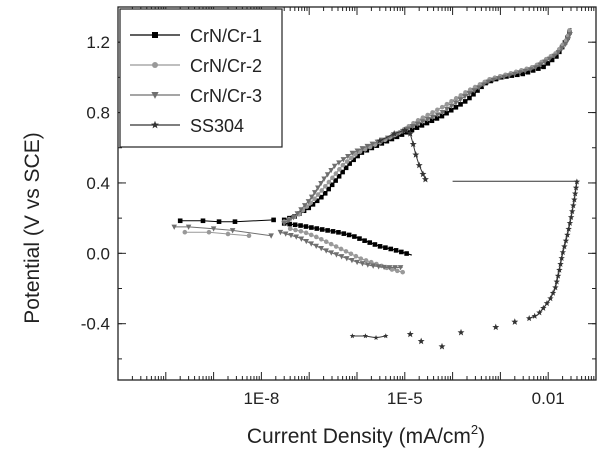  What do you see at coordinates (481, 436) in the screenshot?
I see `x-axis-label-close: )` at bounding box center [481, 436].